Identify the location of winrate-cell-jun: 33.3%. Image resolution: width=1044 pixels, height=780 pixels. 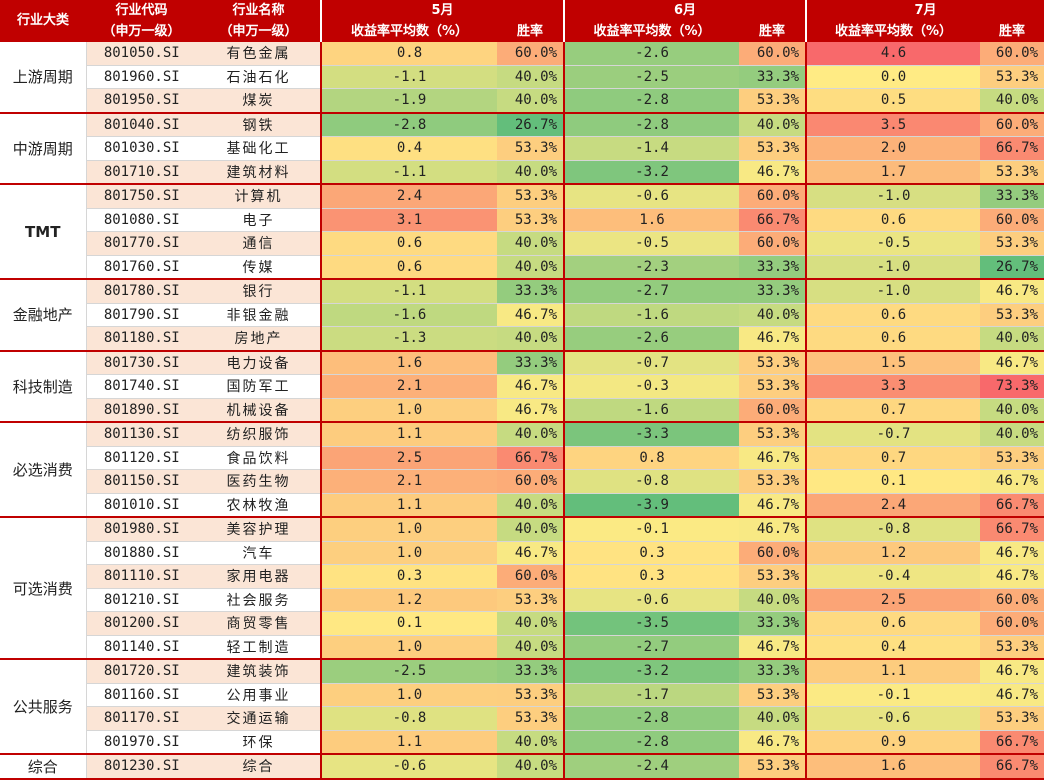
(773, 291).